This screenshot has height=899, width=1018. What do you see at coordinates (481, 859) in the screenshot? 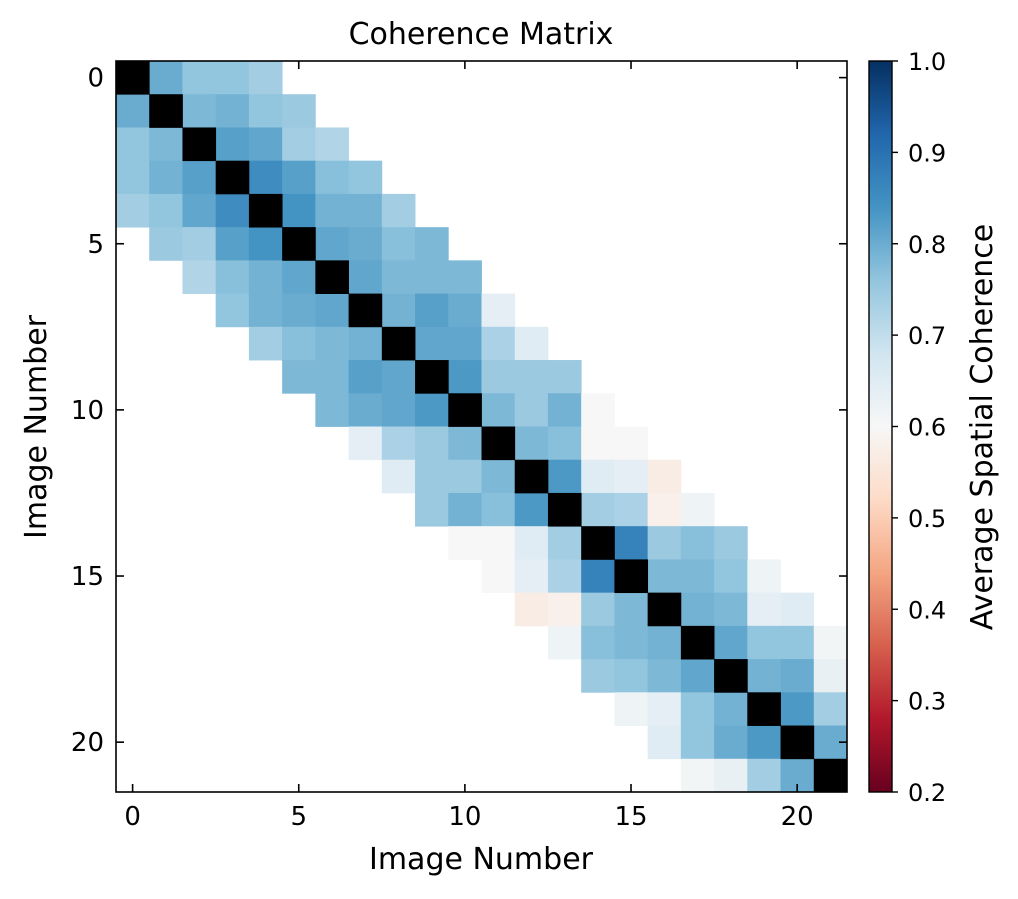
I see `x-axis-label: Image Number` at bounding box center [481, 859].